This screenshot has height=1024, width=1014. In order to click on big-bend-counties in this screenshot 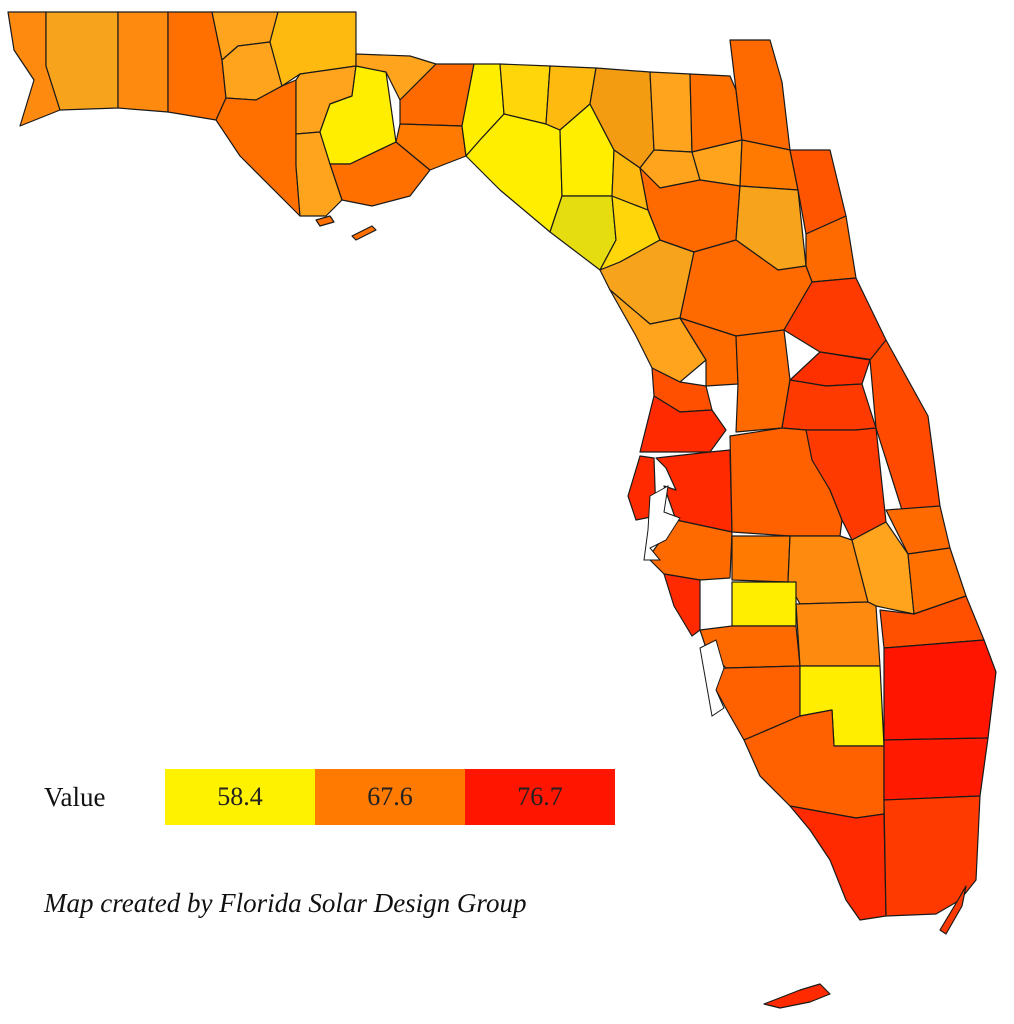, I will do `click(578, 194)`.